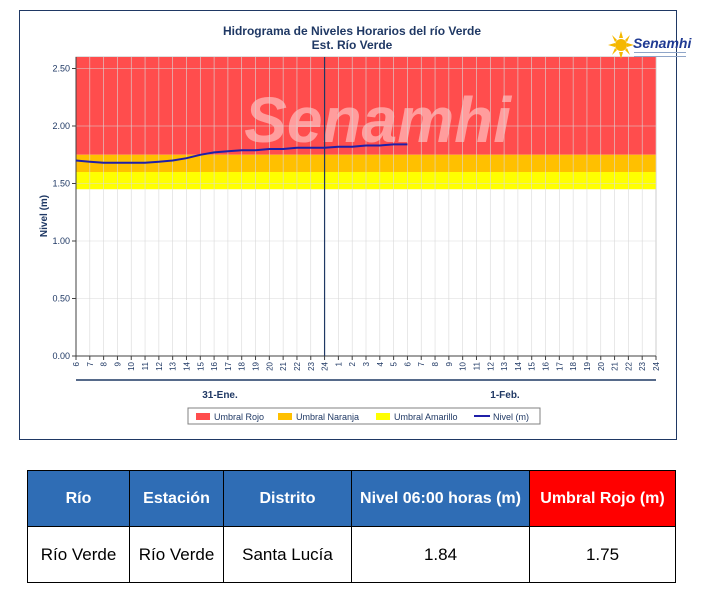 Image resolution: width=701 pixels, height=591 pixels. Describe the element at coordinates (621, 45) in the screenshot. I see `sun-icon` at that location.